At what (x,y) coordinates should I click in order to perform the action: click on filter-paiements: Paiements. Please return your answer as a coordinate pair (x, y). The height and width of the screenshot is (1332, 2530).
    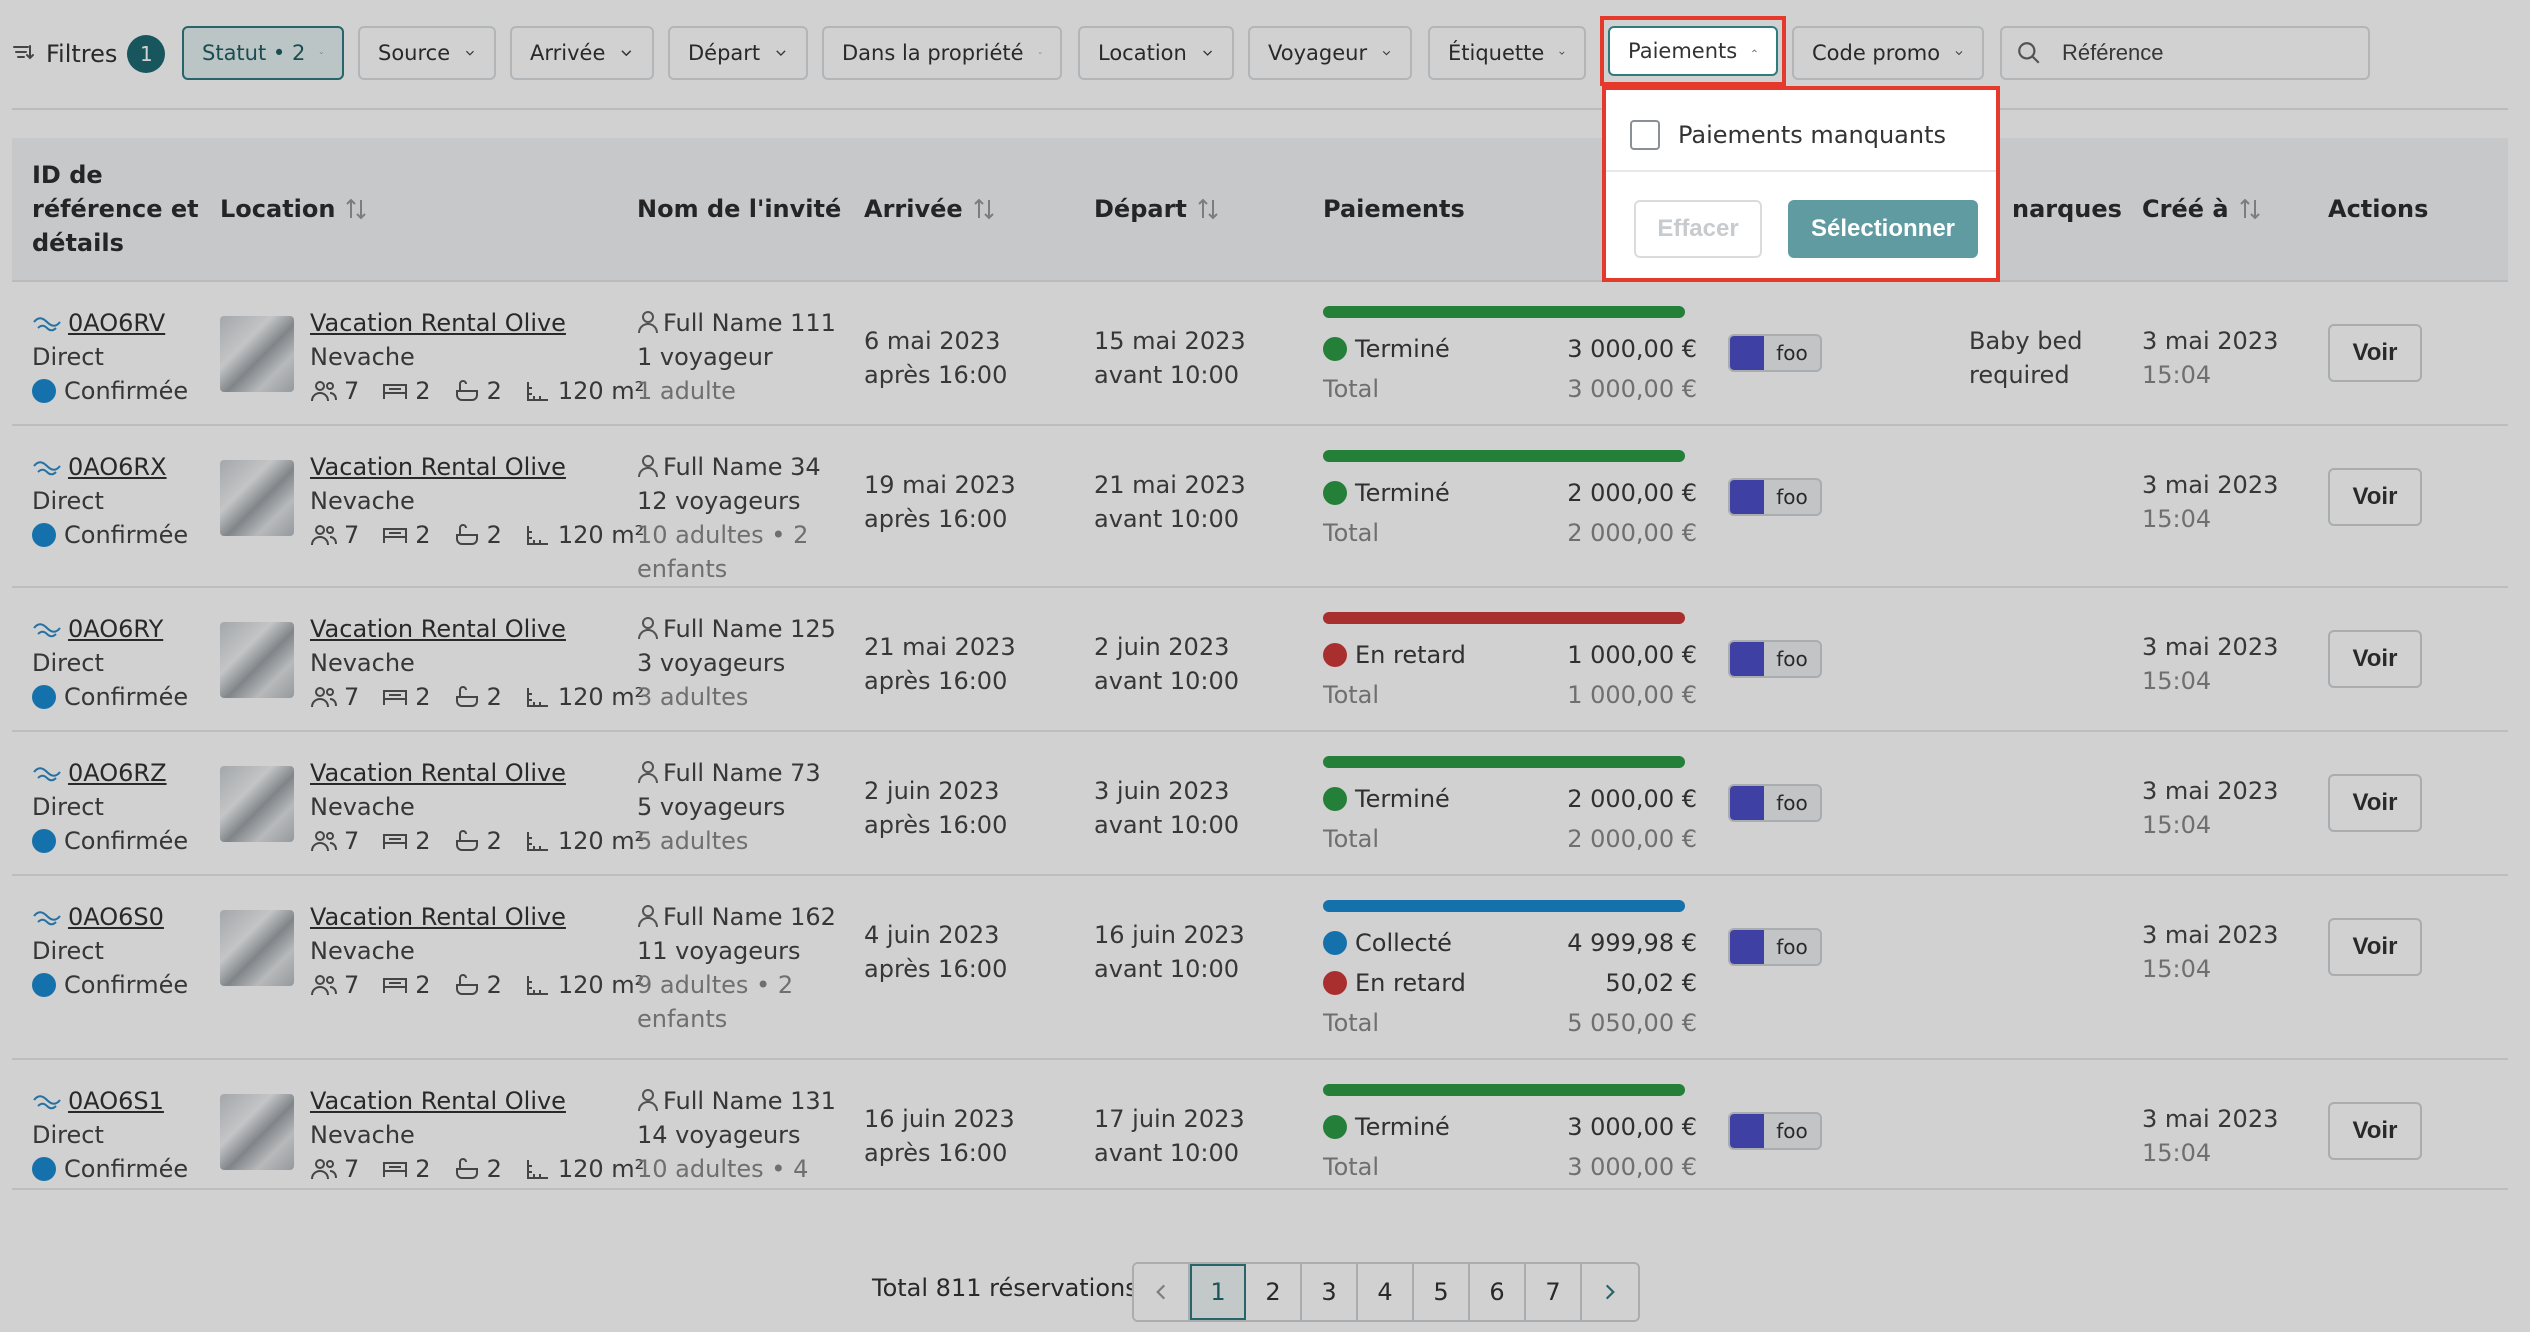
    Looking at the image, I should click on (1693, 51).